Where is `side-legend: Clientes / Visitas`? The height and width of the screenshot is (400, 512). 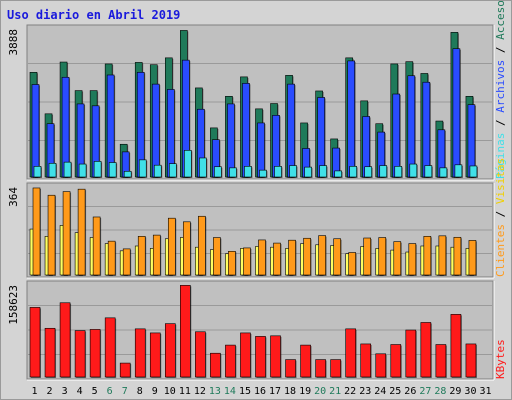
side-legend: Clientes / Visitas is located at coordinates (500, 217).